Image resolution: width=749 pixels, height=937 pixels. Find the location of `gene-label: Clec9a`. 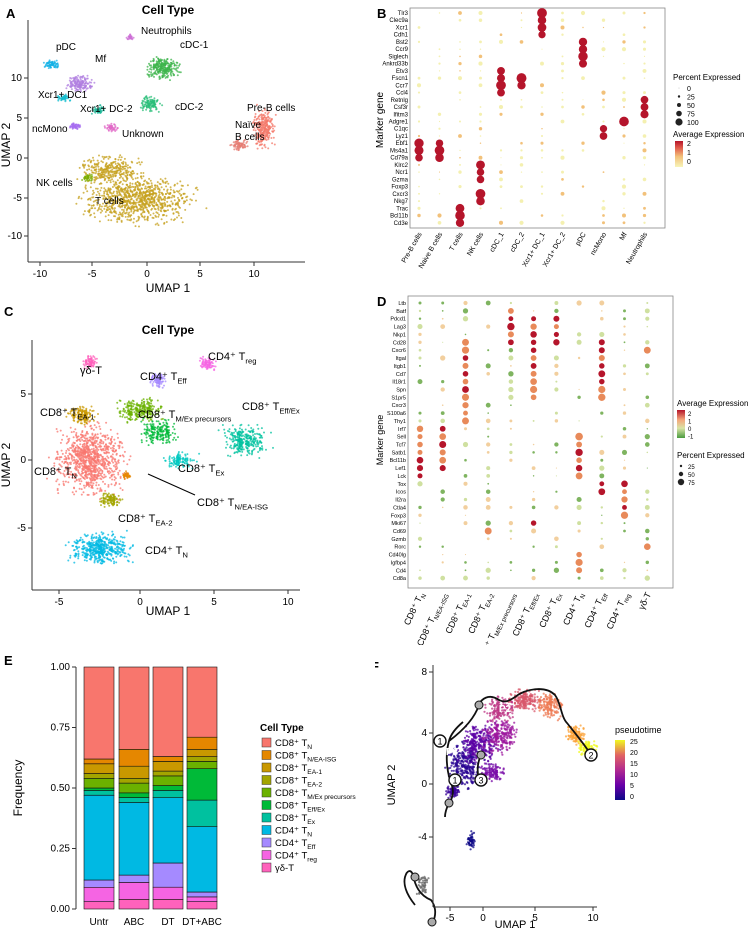

gene-label: Clec9a is located at coordinates (398, 21).